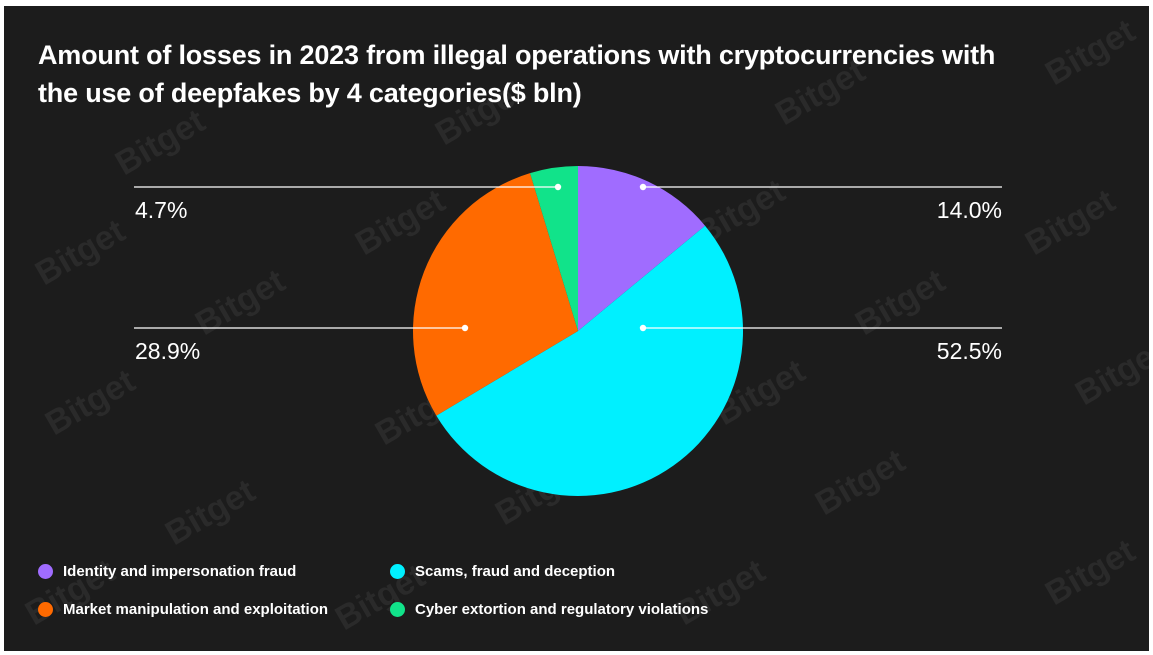 This screenshot has height=655, width=1153. Describe the element at coordinates (515, 571) in the screenshot. I see `legend-label-scams: Scams, fraud and deception` at that location.